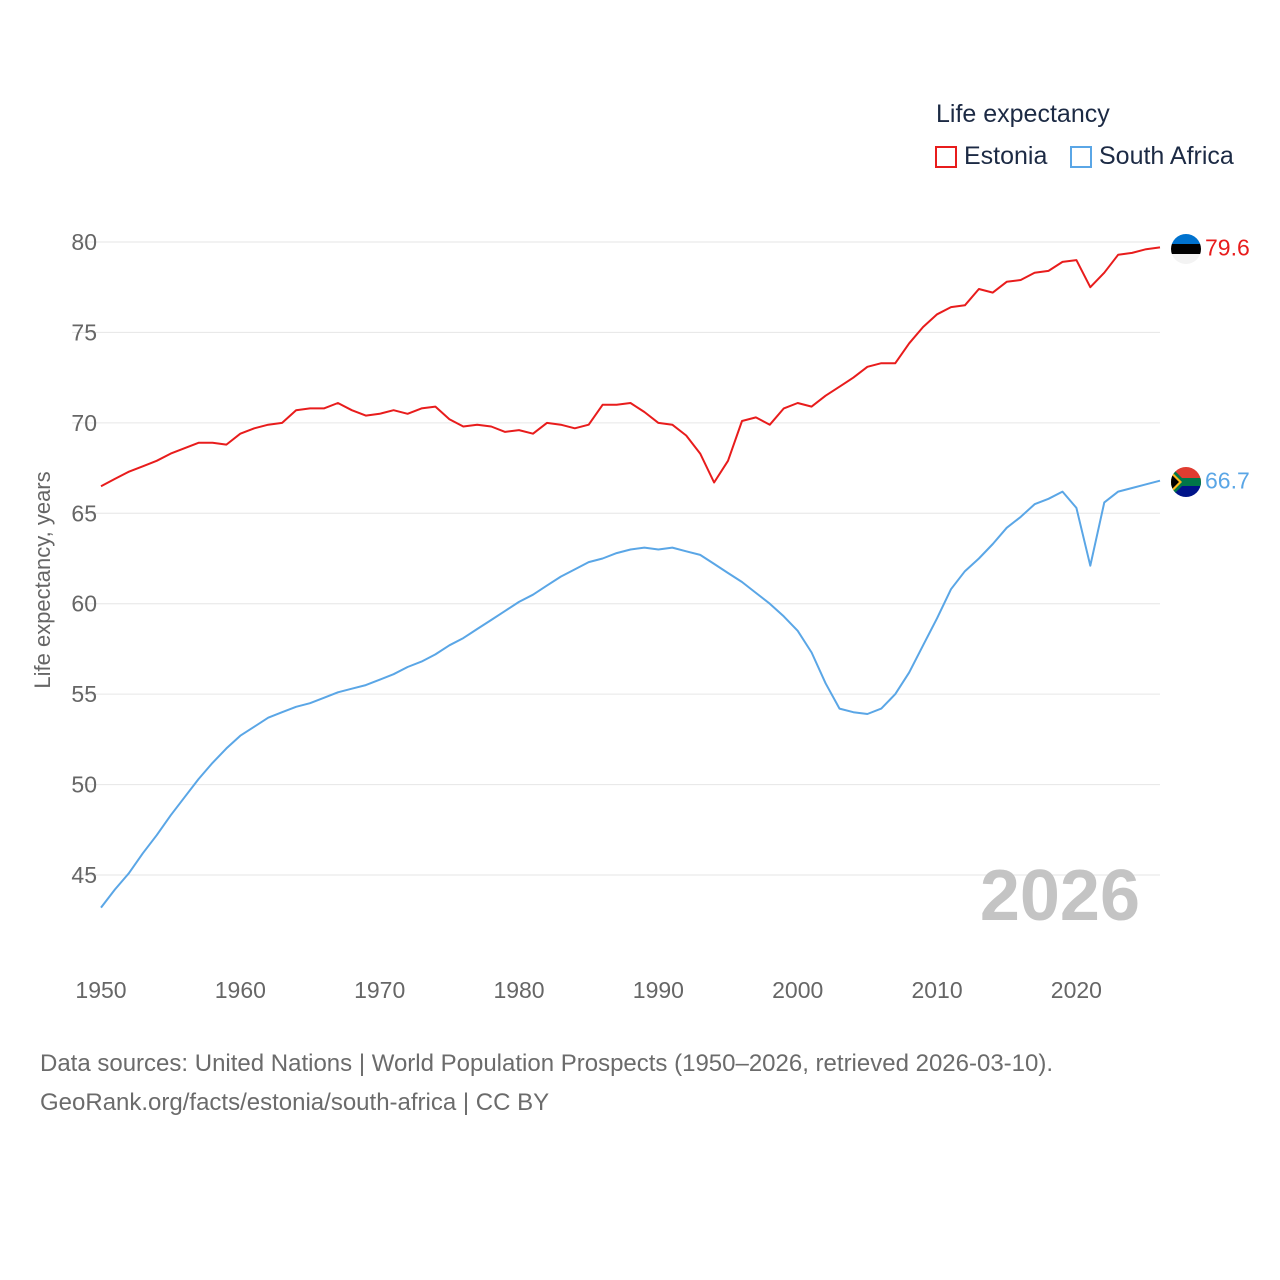  What do you see at coordinates (84, 423) in the screenshot?
I see `y-tick-label: 70` at bounding box center [84, 423].